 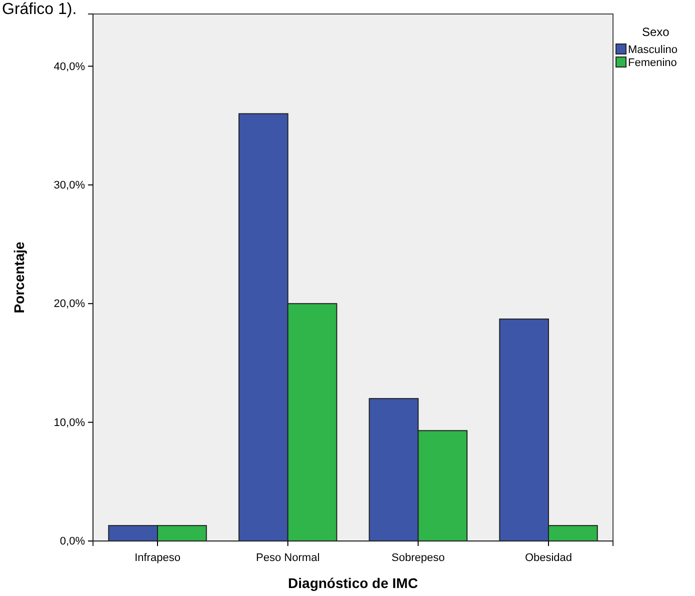 What do you see at coordinates (157, 558) in the screenshot?
I see `x-tick-label: Infrapeso` at bounding box center [157, 558].